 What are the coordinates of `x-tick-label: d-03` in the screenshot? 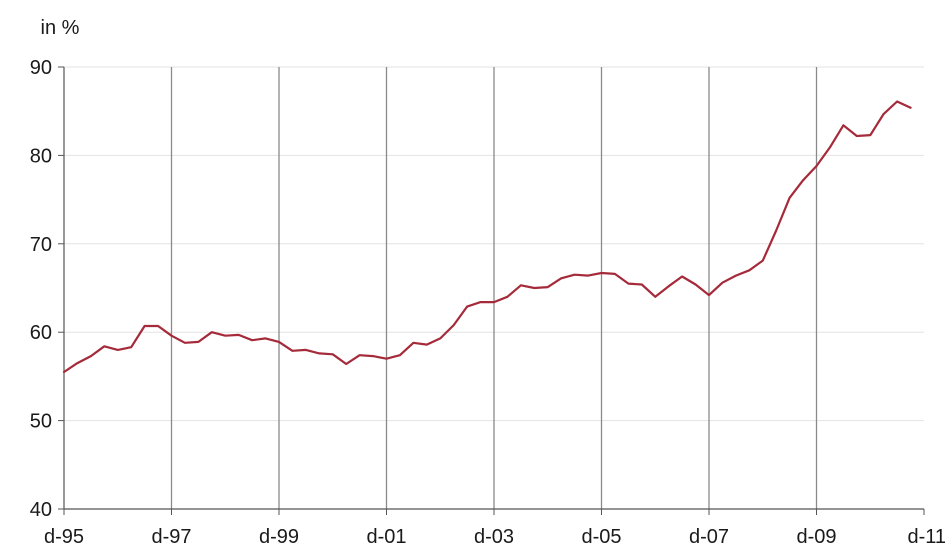 It's located at (494, 537).